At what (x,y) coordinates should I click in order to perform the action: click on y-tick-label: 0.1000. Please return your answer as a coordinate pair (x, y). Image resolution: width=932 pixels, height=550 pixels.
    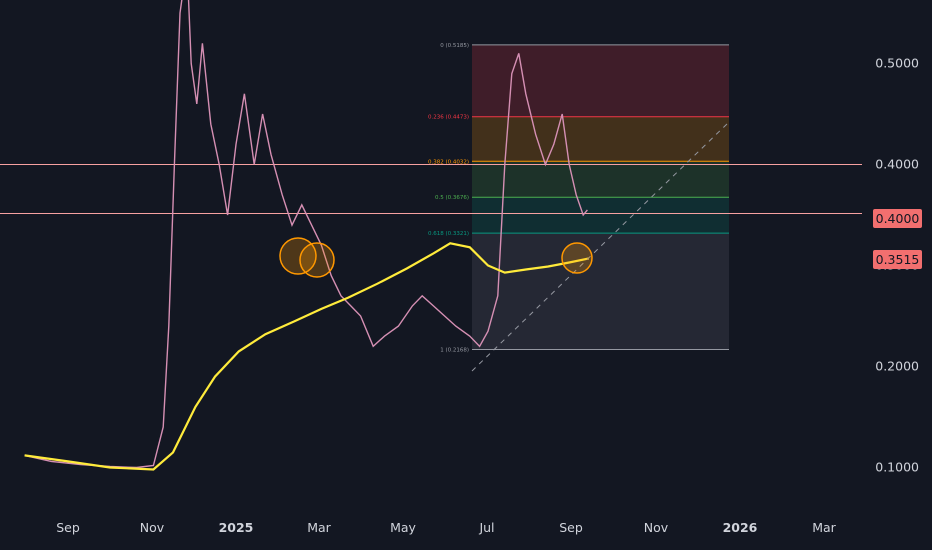
    Looking at the image, I should click on (897, 467).